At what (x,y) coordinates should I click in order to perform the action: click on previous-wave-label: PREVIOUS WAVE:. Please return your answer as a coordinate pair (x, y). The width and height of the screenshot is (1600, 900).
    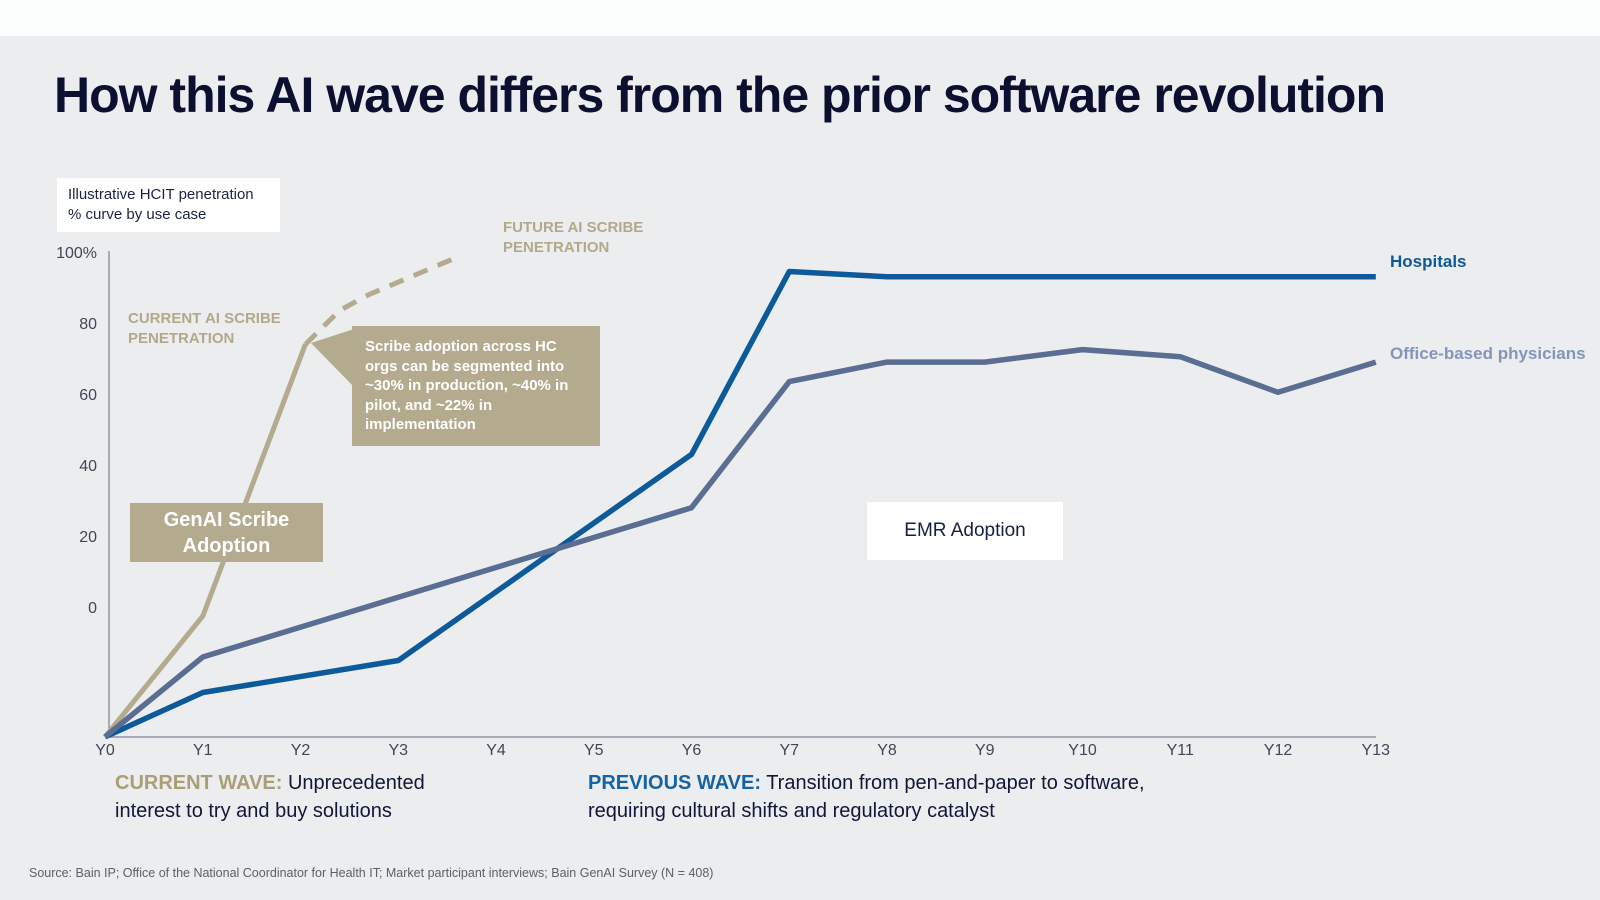
    Looking at the image, I should click on (674, 783).